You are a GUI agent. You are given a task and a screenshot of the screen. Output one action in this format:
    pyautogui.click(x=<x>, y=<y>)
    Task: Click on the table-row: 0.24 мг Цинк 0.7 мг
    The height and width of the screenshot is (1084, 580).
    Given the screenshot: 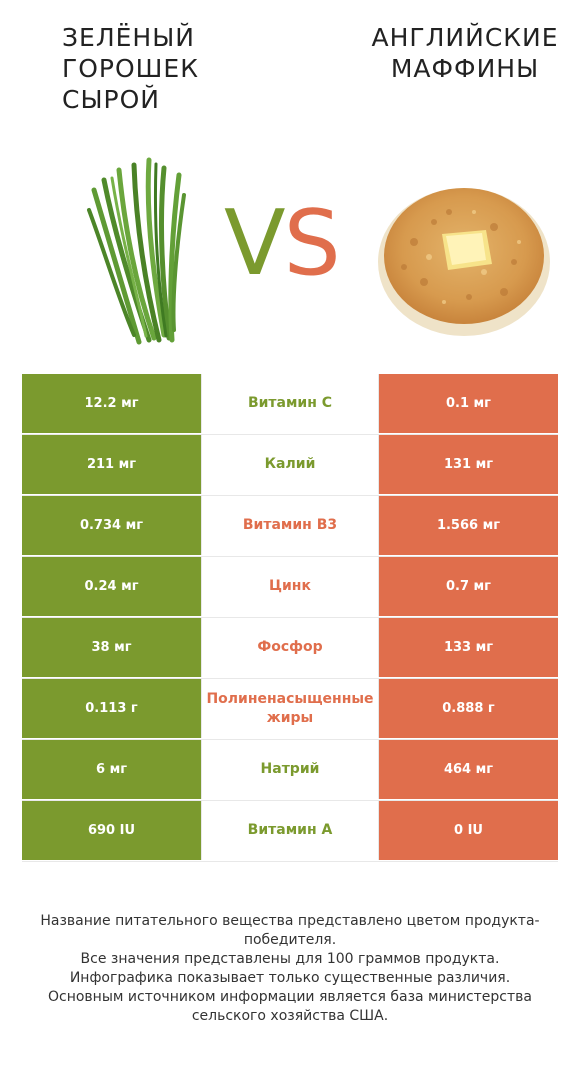 What is the action you would take?
    pyautogui.click(x=290, y=587)
    